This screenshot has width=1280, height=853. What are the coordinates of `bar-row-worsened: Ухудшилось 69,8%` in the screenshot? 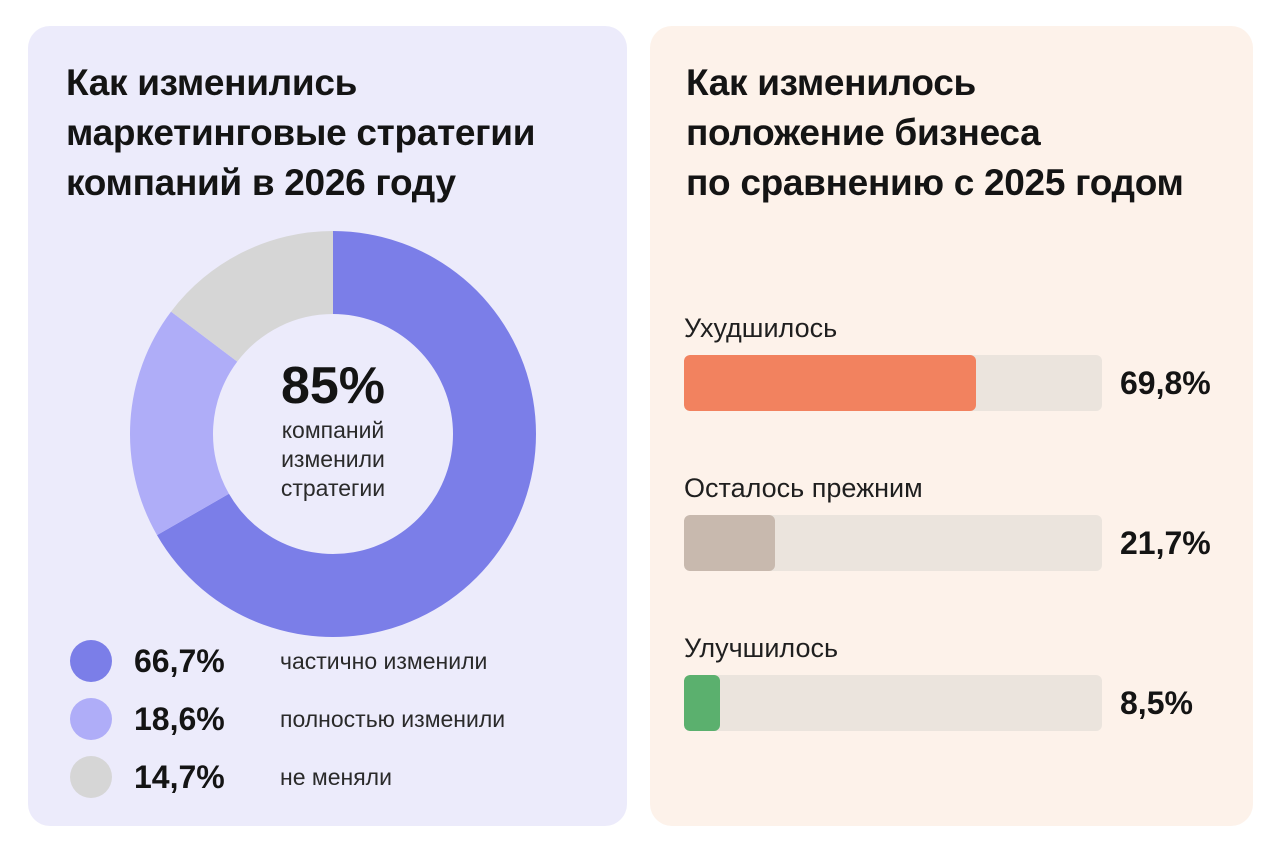 It's located at (959, 365).